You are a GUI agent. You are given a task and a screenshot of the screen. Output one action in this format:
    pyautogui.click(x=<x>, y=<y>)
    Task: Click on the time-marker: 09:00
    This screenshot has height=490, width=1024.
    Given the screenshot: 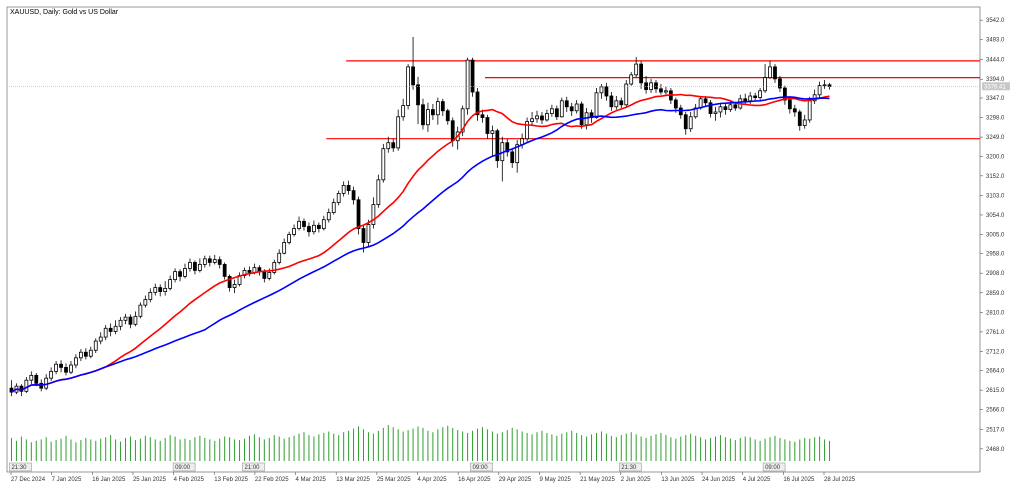 What is the action you would take?
    pyautogui.click(x=184, y=467)
    